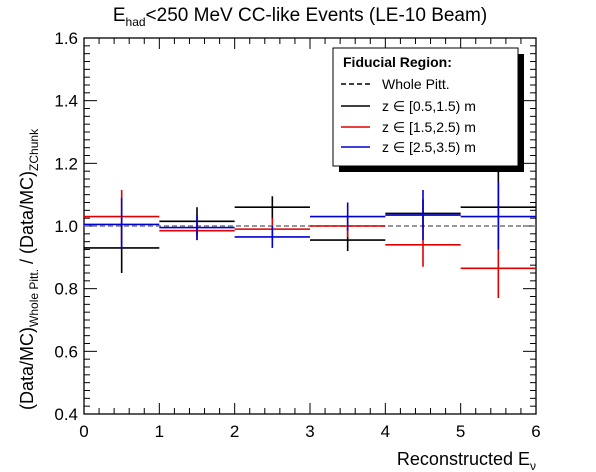 Image resolution: width=596 pixels, height=472 pixels. What do you see at coordinates (83, 431) in the screenshot?
I see `x-tick-label: 0` at bounding box center [83, 431].